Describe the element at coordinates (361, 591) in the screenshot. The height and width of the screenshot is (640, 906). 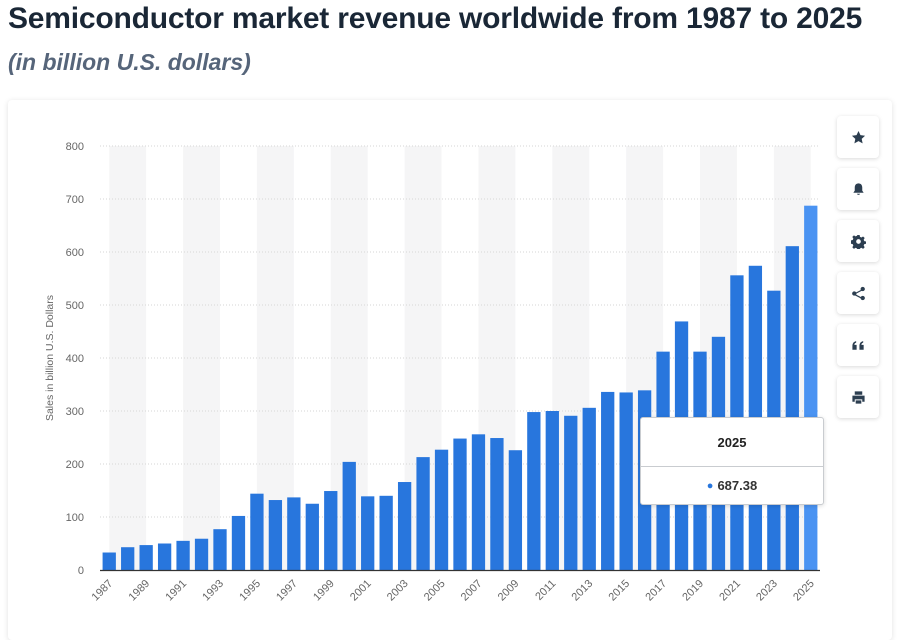
I see `x-tick-label: 2001` at that location.